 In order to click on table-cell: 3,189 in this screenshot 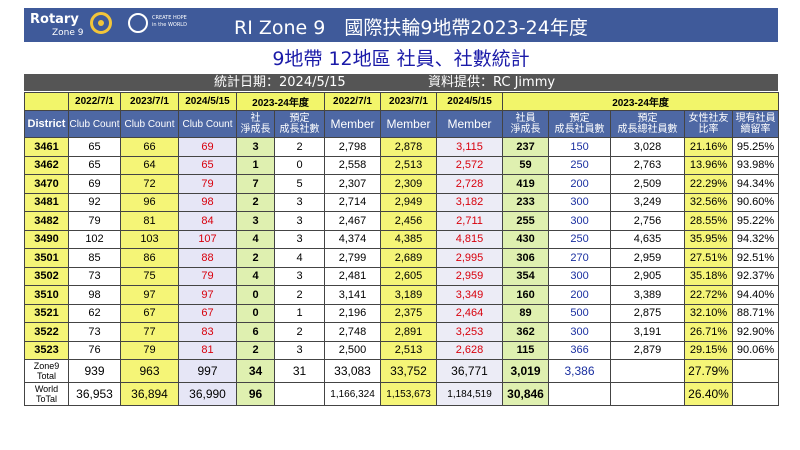, I will do `click(409, 295)`.